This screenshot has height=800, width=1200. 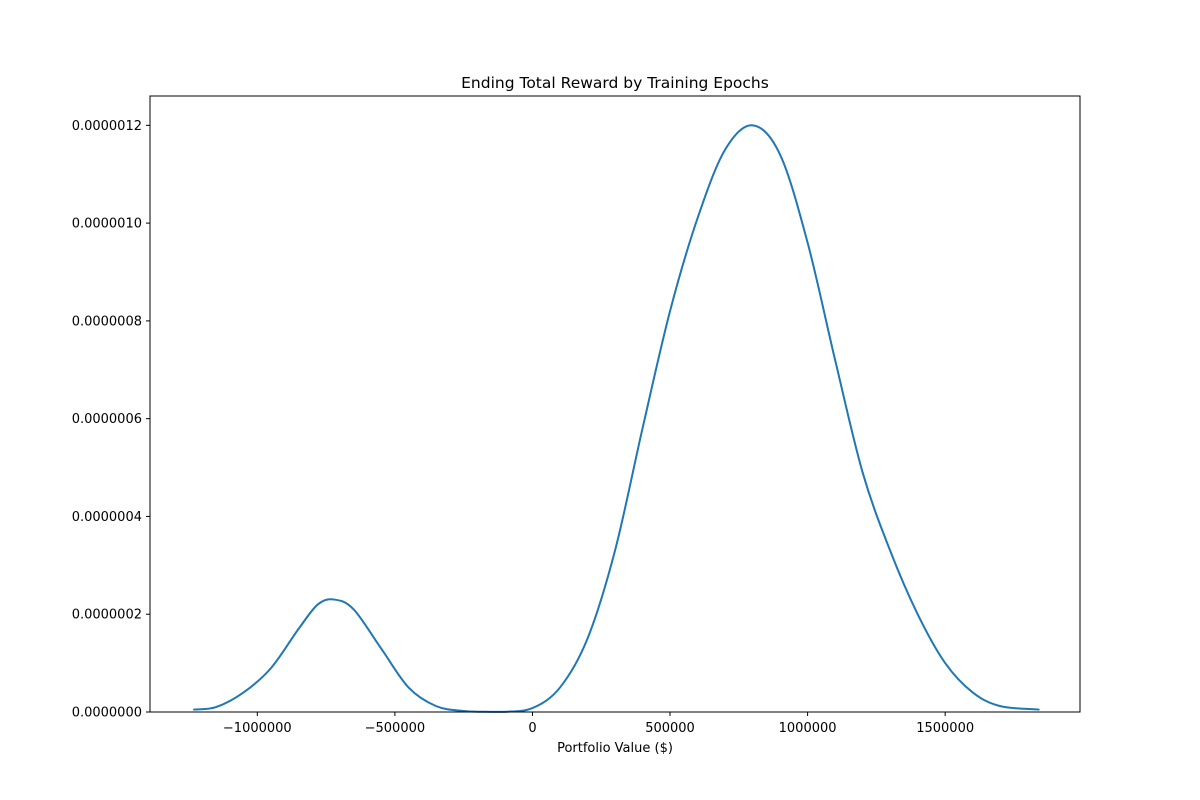 I want to click on x-tick-label: 0, so click(x=532, y=728).